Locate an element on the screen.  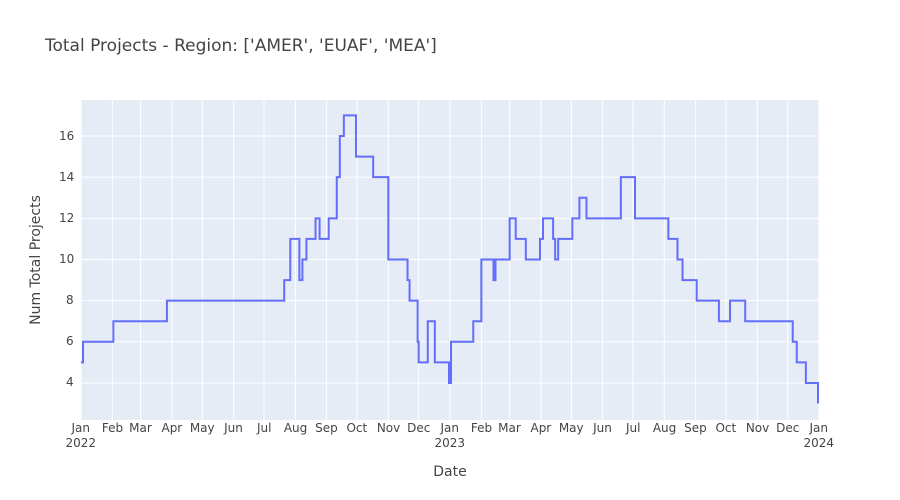
x-tick-label: Jan 2023 is located at coordinates (450, 435).